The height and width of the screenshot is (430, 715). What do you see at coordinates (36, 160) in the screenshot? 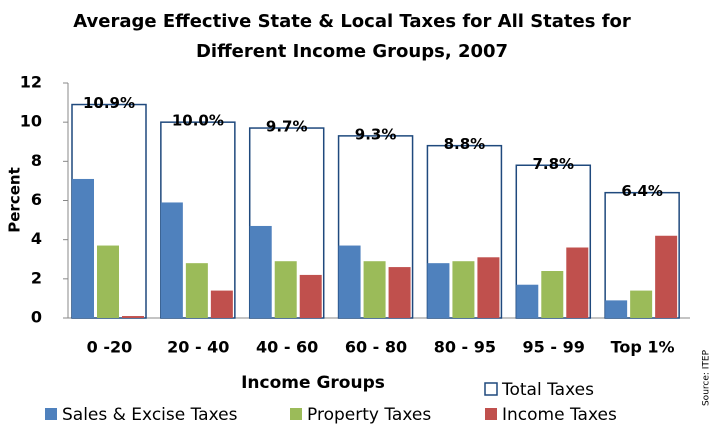
I see `y-tick-label: 8` at bounding box center [36, 160].